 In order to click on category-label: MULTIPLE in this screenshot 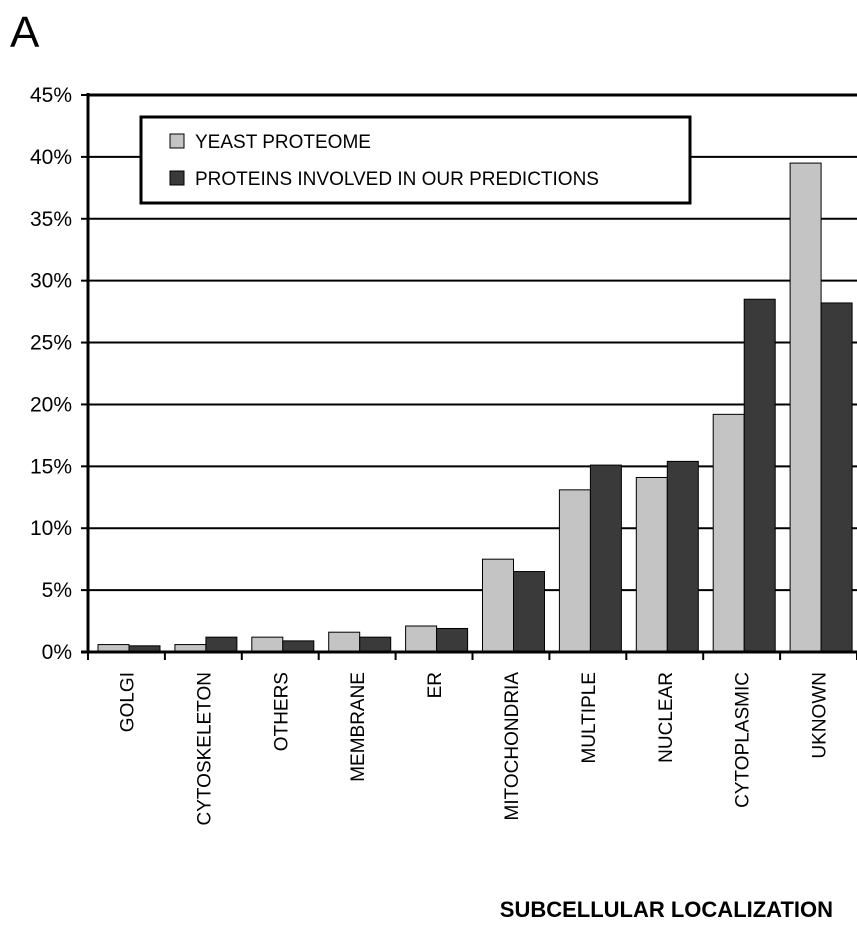, I will do `click(589, 718)`.